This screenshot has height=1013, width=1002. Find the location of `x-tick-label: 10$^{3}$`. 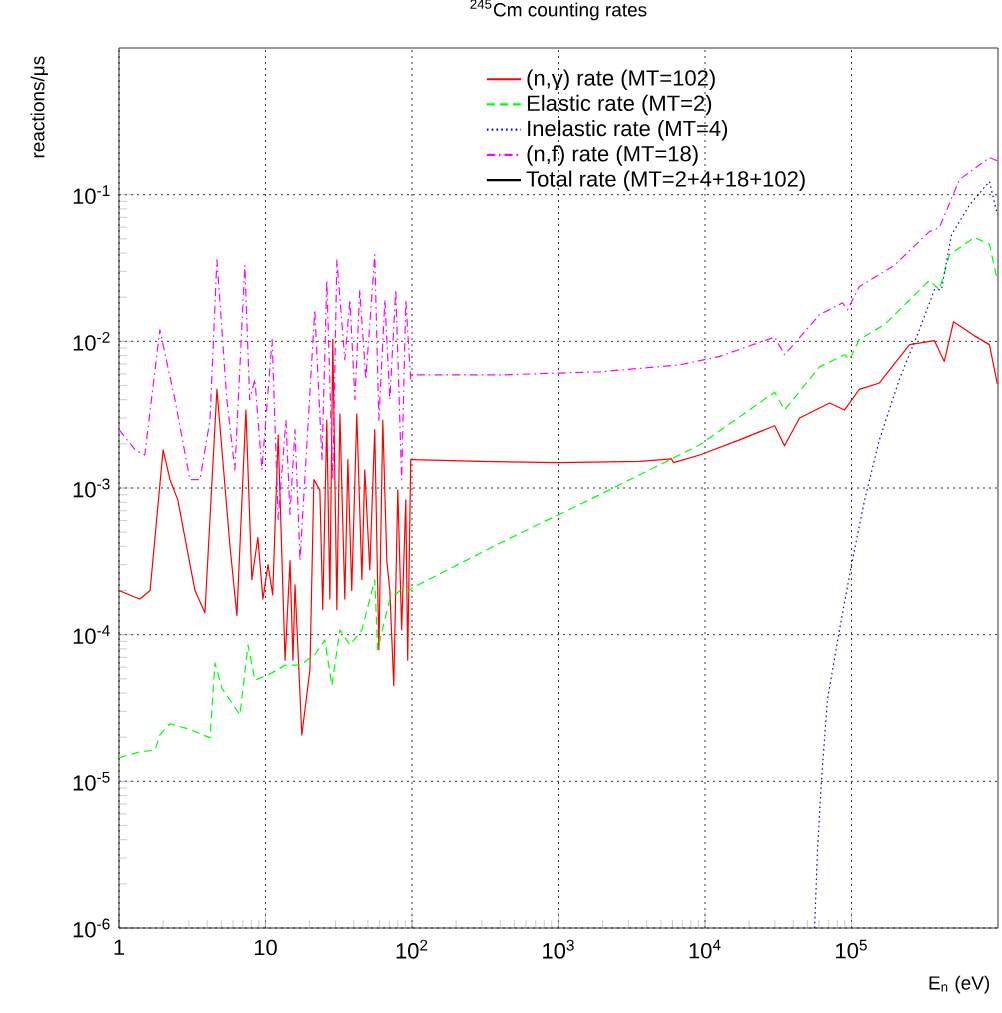

x-tick-label: 10$^{3}$ is located at coordinates (558, 949).